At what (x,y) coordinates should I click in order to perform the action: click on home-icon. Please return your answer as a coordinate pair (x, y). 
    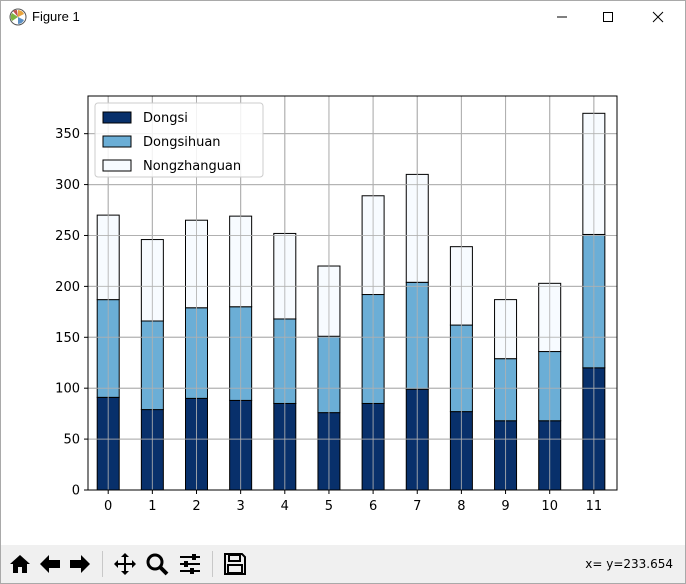
    Looking at the image, I should click on (20, 564).